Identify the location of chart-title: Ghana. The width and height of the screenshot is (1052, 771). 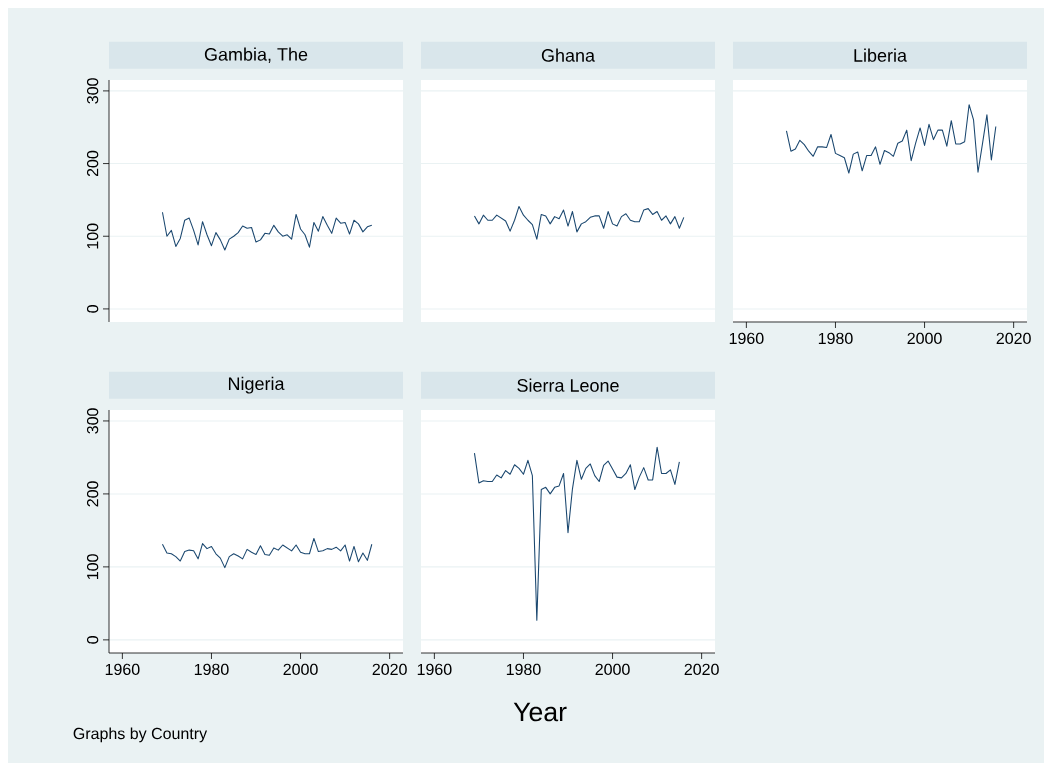
(568, 55).